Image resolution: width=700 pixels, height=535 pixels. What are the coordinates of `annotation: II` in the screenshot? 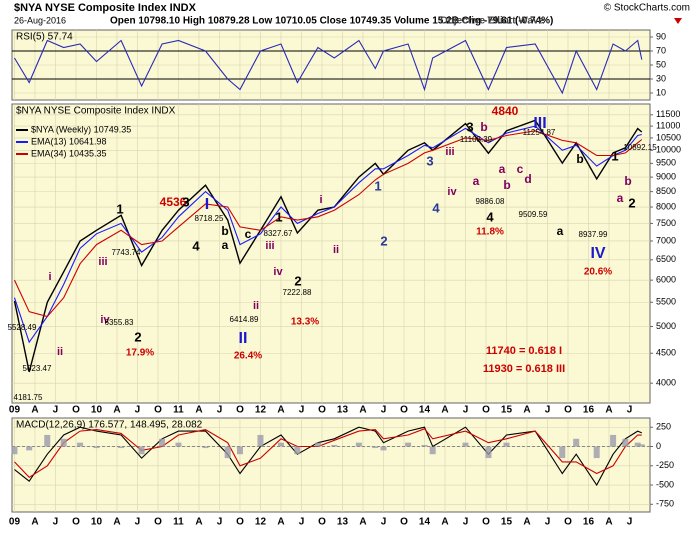 It's located at (243, 338).